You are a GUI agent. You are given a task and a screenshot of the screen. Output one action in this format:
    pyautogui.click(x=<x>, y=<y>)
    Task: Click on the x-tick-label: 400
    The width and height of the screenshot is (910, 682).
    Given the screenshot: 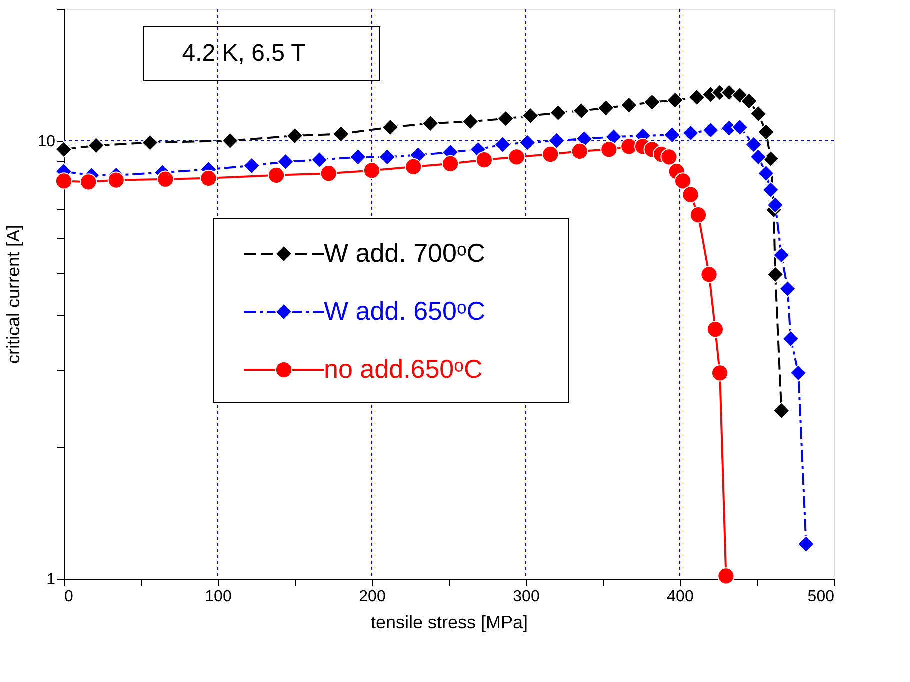 What is the action you would take?
    pyautogui.click(x=680, y=597)
    